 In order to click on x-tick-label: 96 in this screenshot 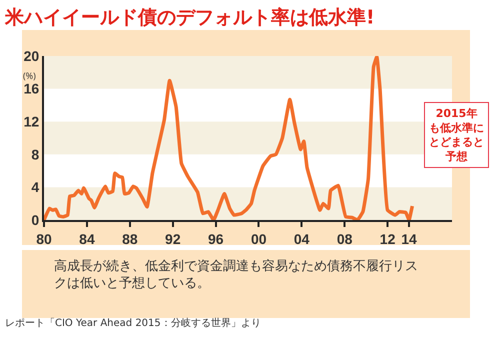, I will do `click(216, 238)`.